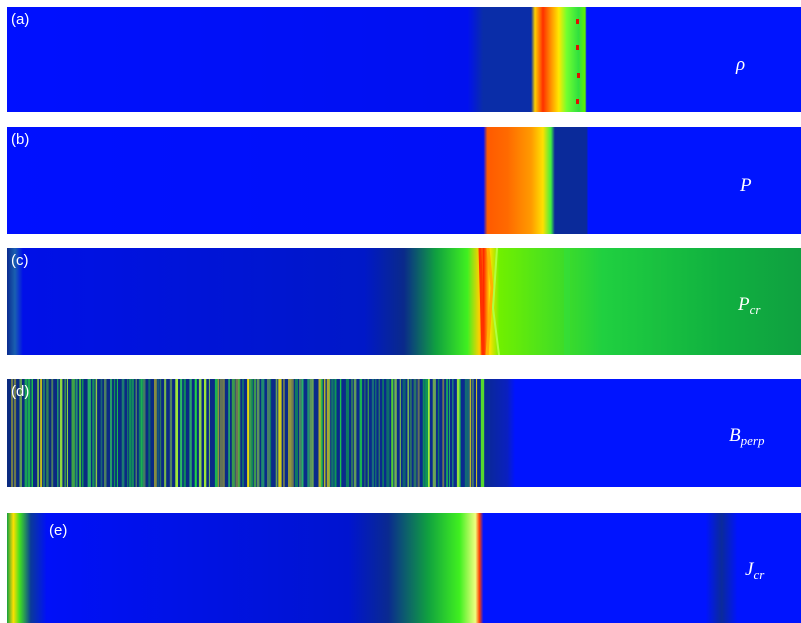 Image resolution: width=801 pixels, height=623 pixels. What do you see at coordinates (746, 185) in the screenshot?
I see `panel-b-symbol: P` at bounding box center [746, 185].